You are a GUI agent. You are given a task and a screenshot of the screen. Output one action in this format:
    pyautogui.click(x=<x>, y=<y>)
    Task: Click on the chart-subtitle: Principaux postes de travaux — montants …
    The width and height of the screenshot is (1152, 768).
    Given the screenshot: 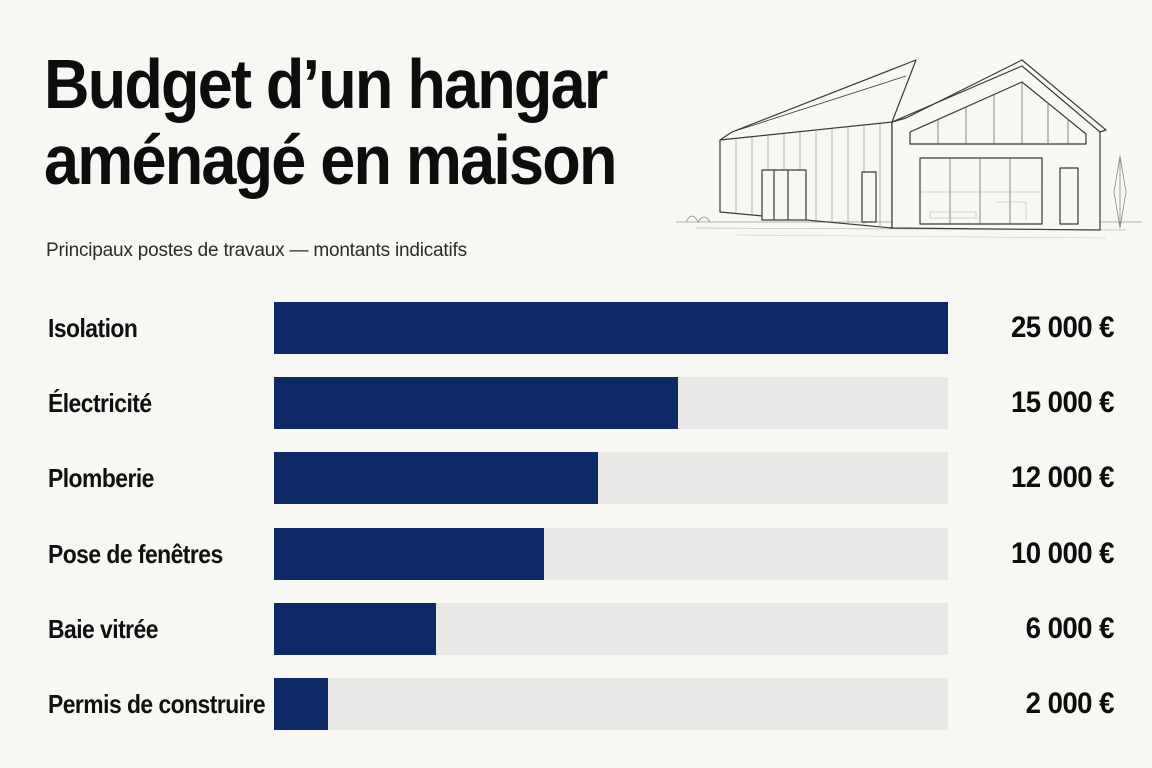 What is the action you would take?
    pyautogui.click(x=256, y=250)
    